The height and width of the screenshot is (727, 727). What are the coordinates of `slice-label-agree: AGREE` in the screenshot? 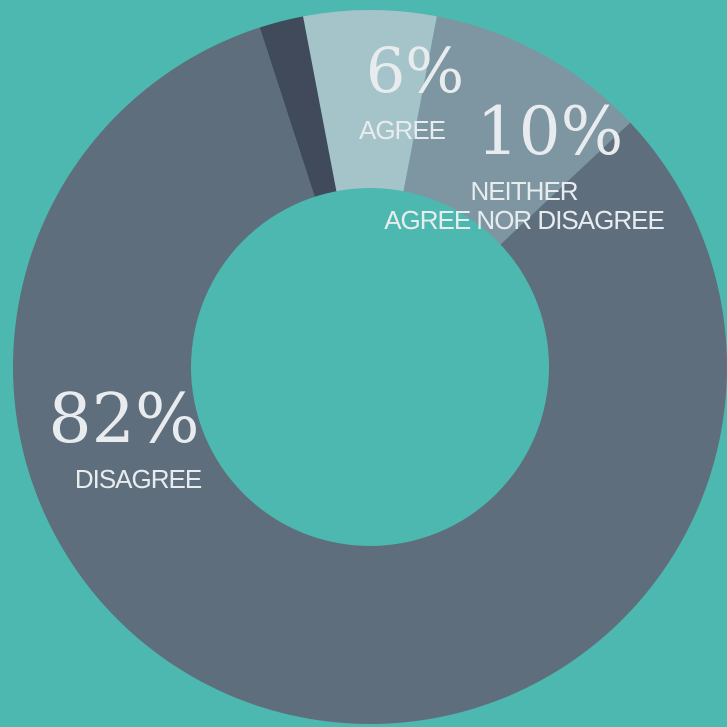 It's located at (402, 130).